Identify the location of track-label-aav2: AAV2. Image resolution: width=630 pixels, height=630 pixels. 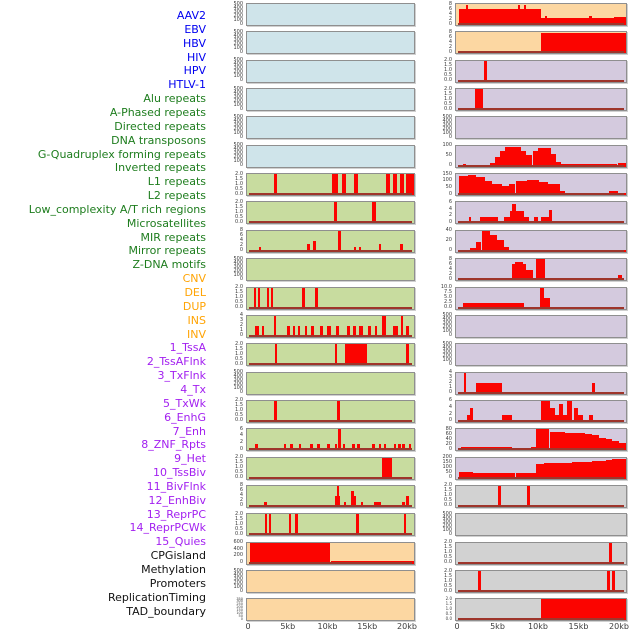
(191, 15).